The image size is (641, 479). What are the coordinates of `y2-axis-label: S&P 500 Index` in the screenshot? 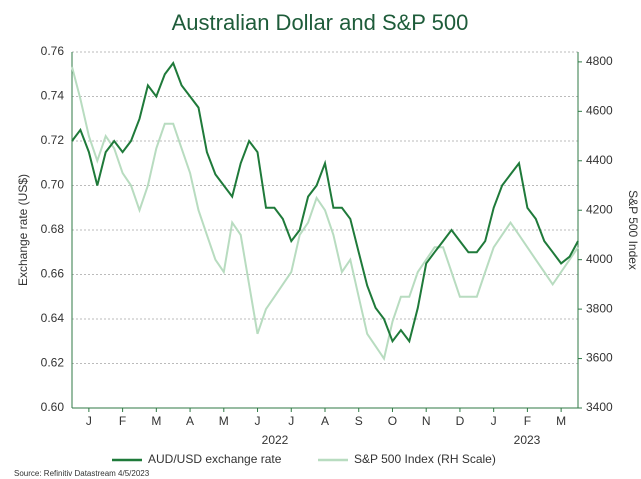 It's located at (633, 230).